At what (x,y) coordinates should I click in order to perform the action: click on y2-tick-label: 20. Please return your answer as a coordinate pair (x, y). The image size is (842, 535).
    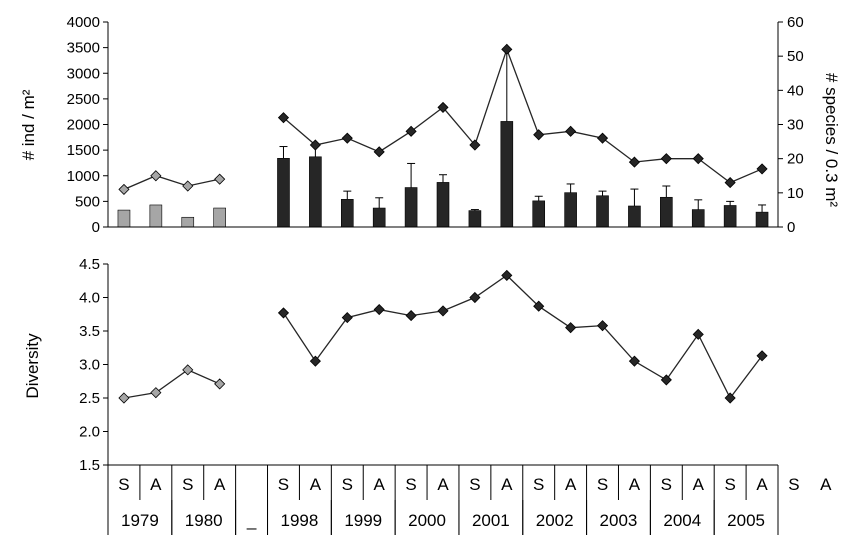
    Looking at the image, I should click on (795, 159).